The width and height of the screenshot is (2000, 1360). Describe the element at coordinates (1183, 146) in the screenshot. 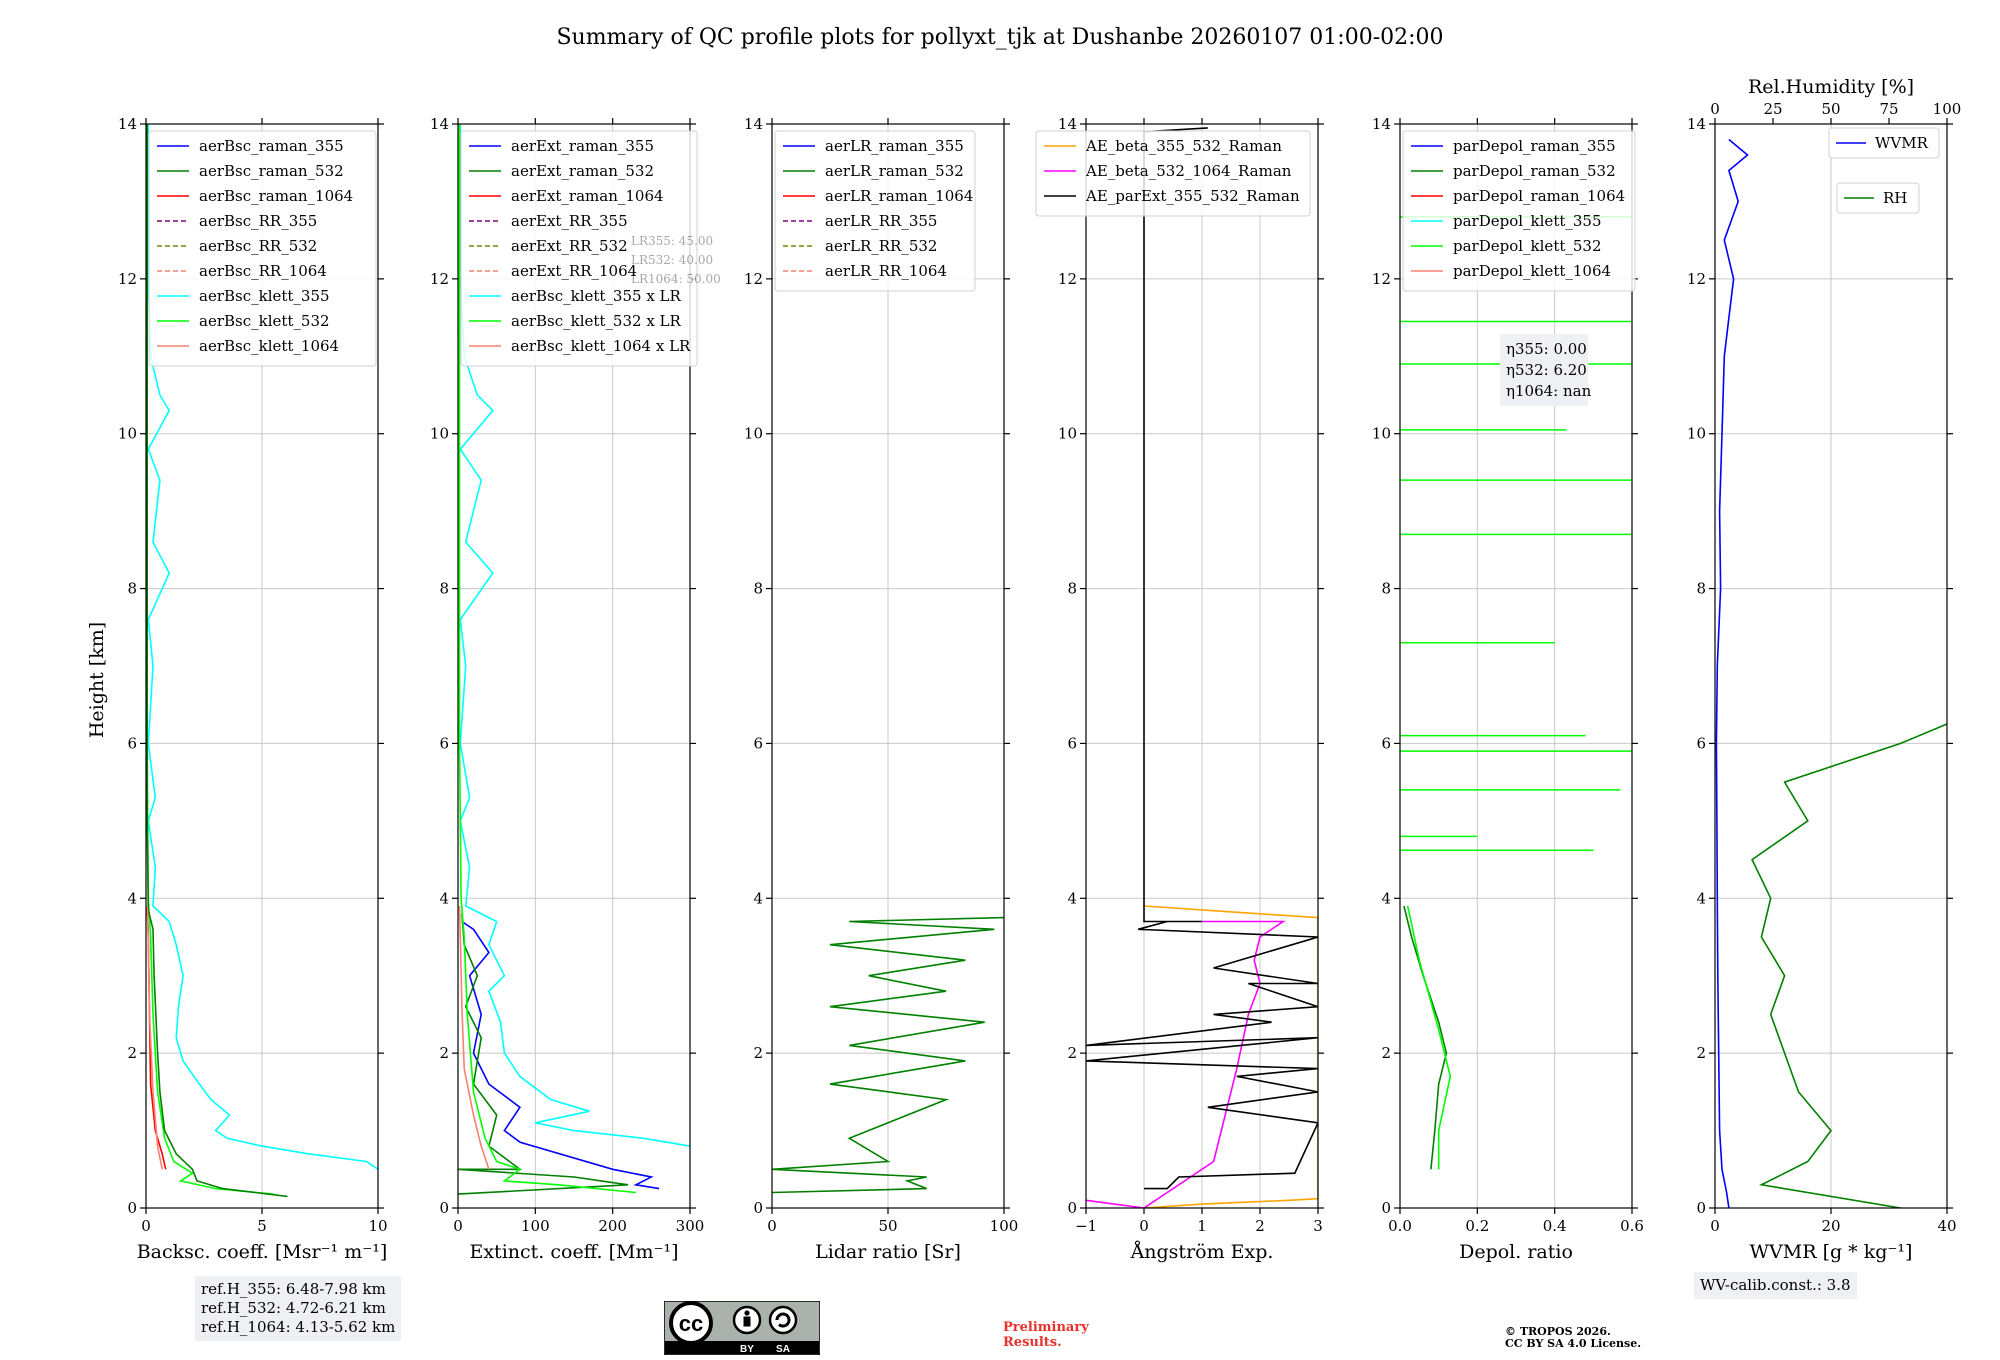

I see `legend-label: AE_beta_355_532_Raman` at that location.